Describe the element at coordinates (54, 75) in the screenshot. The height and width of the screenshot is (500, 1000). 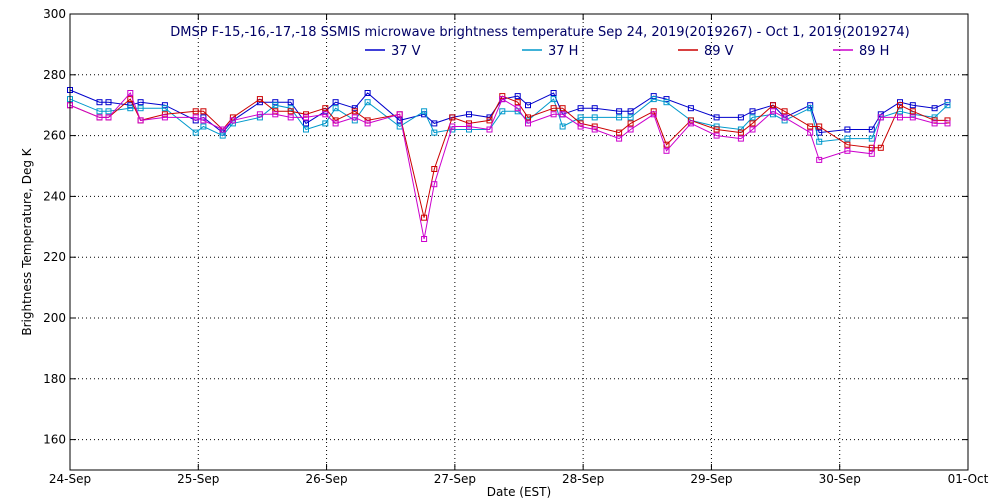
I see `y-tick-label: 280` at that location.